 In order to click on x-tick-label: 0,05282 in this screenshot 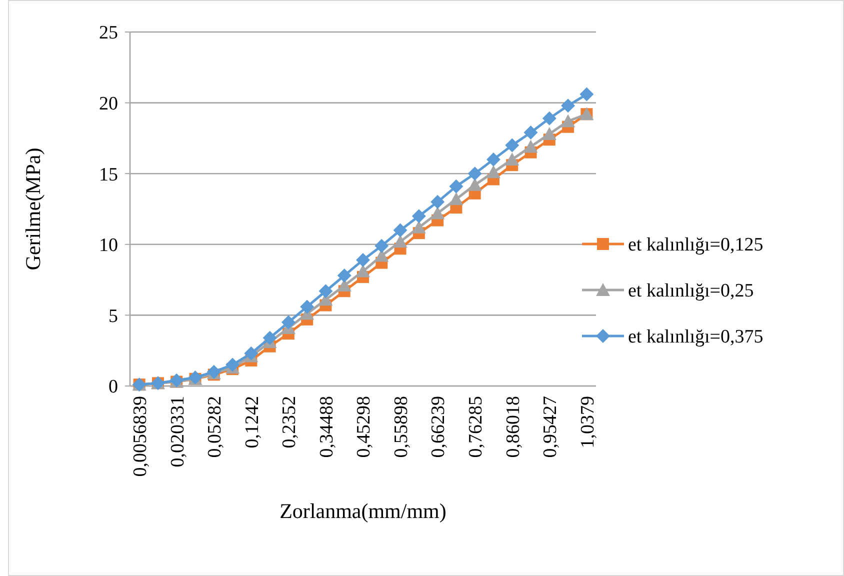, I will do `click(215, 427)`.